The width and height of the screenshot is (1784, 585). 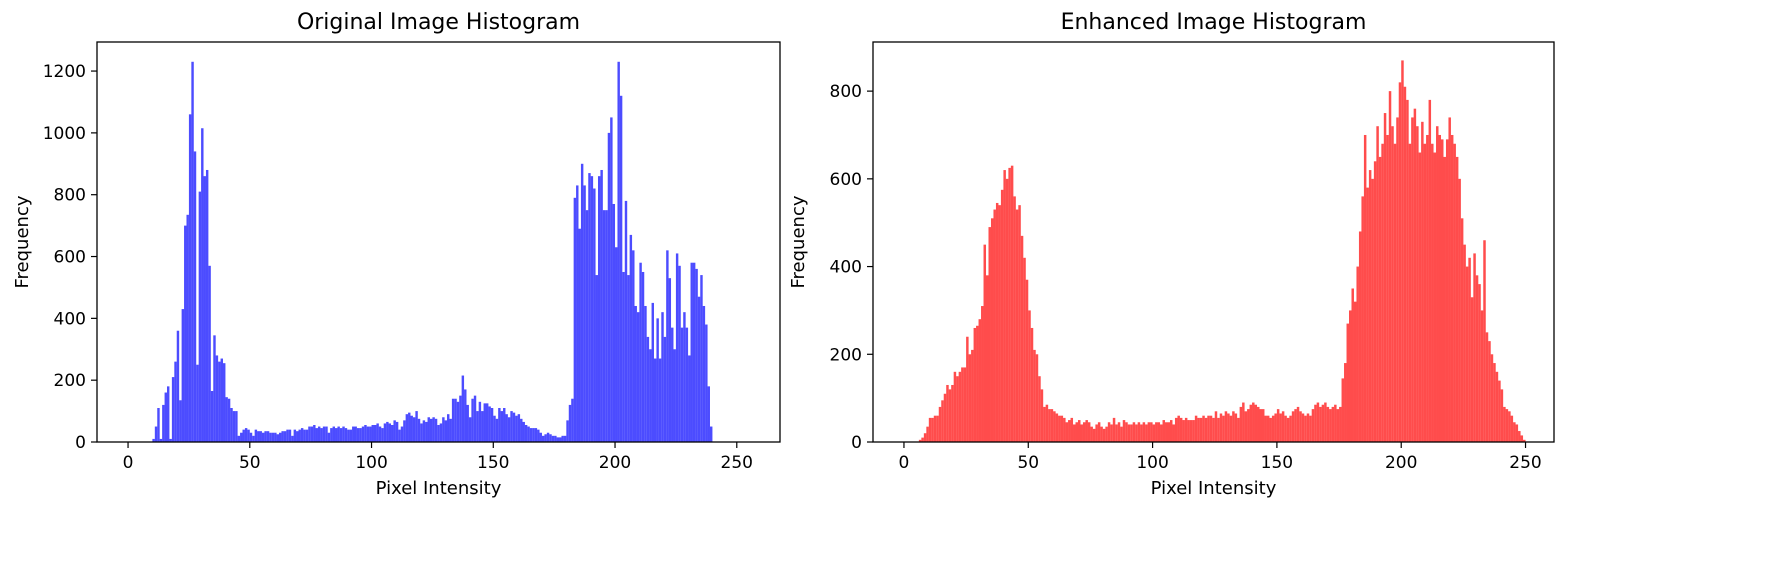 What do you see at coordinates (70, 258) in the screenshot?
I see `original-y-tick-label: 600` at bounding box center [70, 258].